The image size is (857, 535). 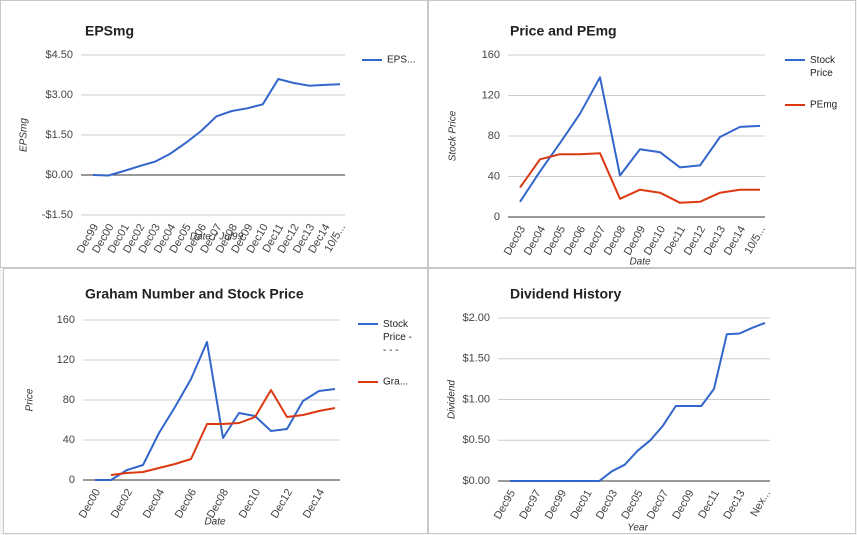 I want to click on y-axis-label: Dividend, so click(x=452, y=399).